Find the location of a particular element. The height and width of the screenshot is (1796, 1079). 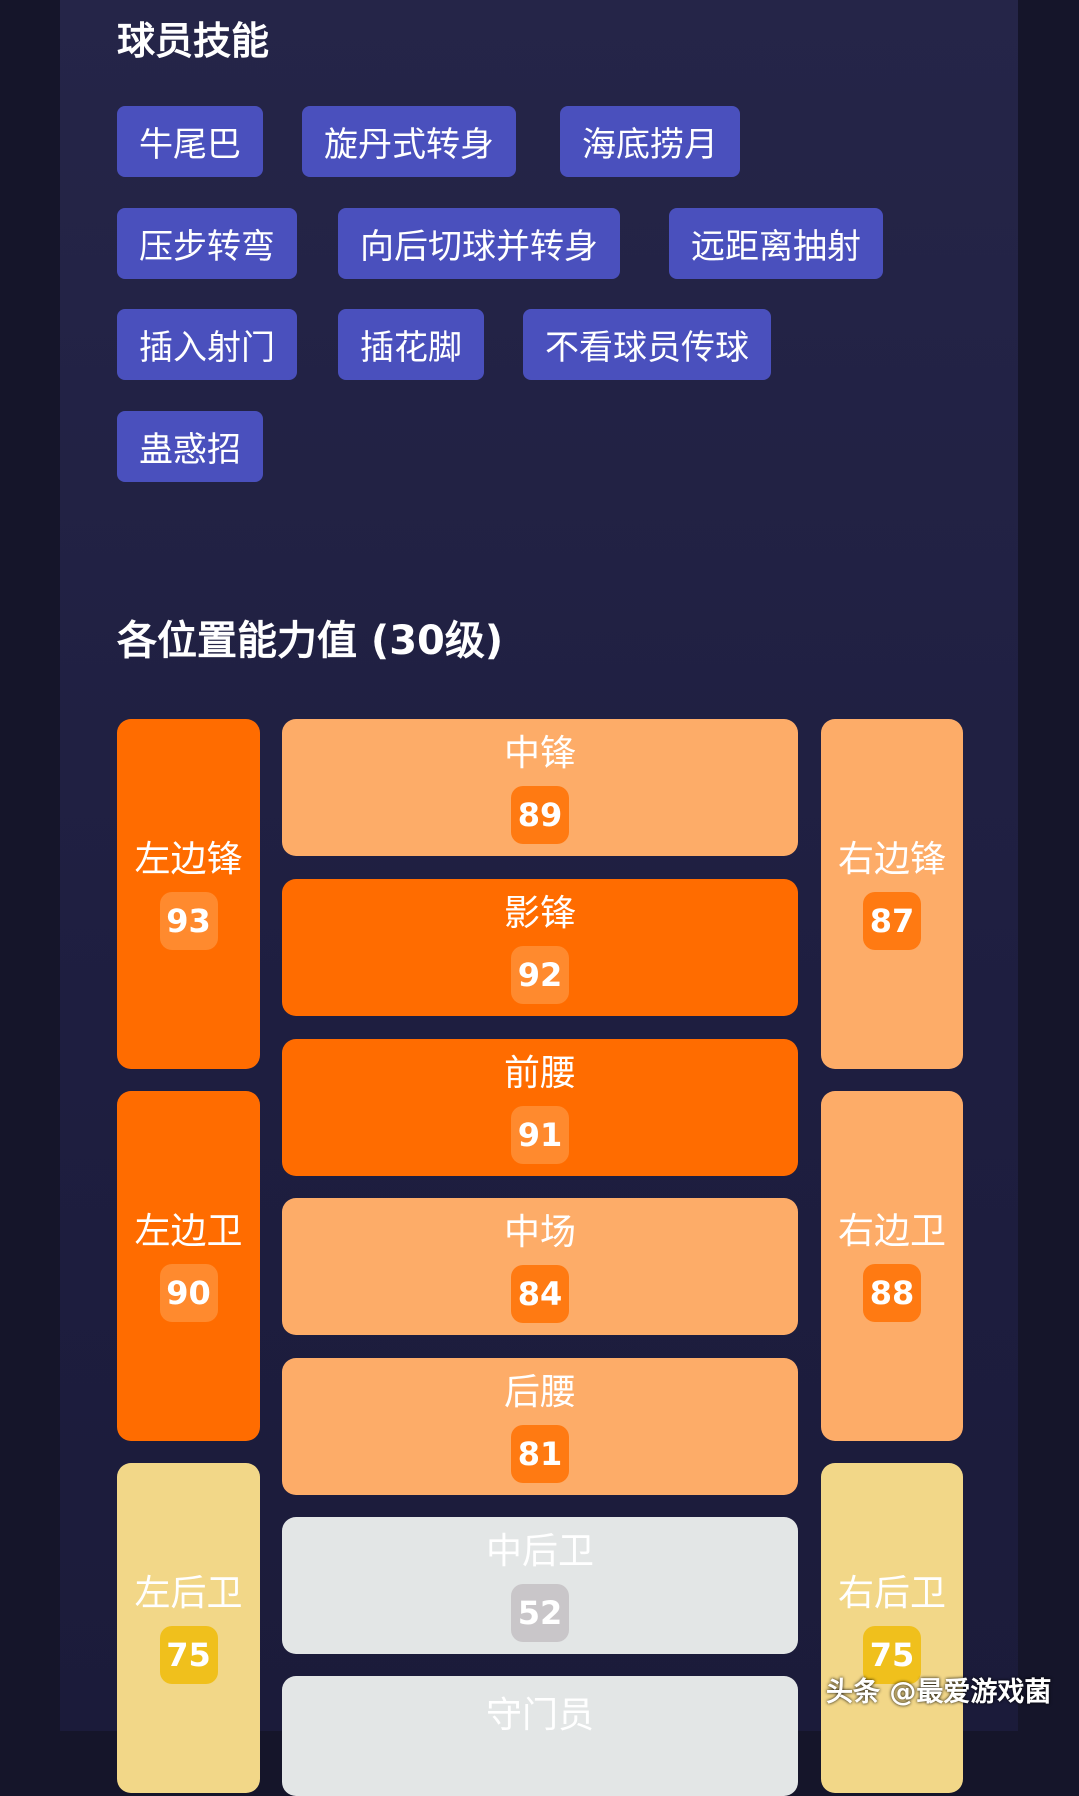

position-name: 左边卫 is located at coordinates (188, 1231).